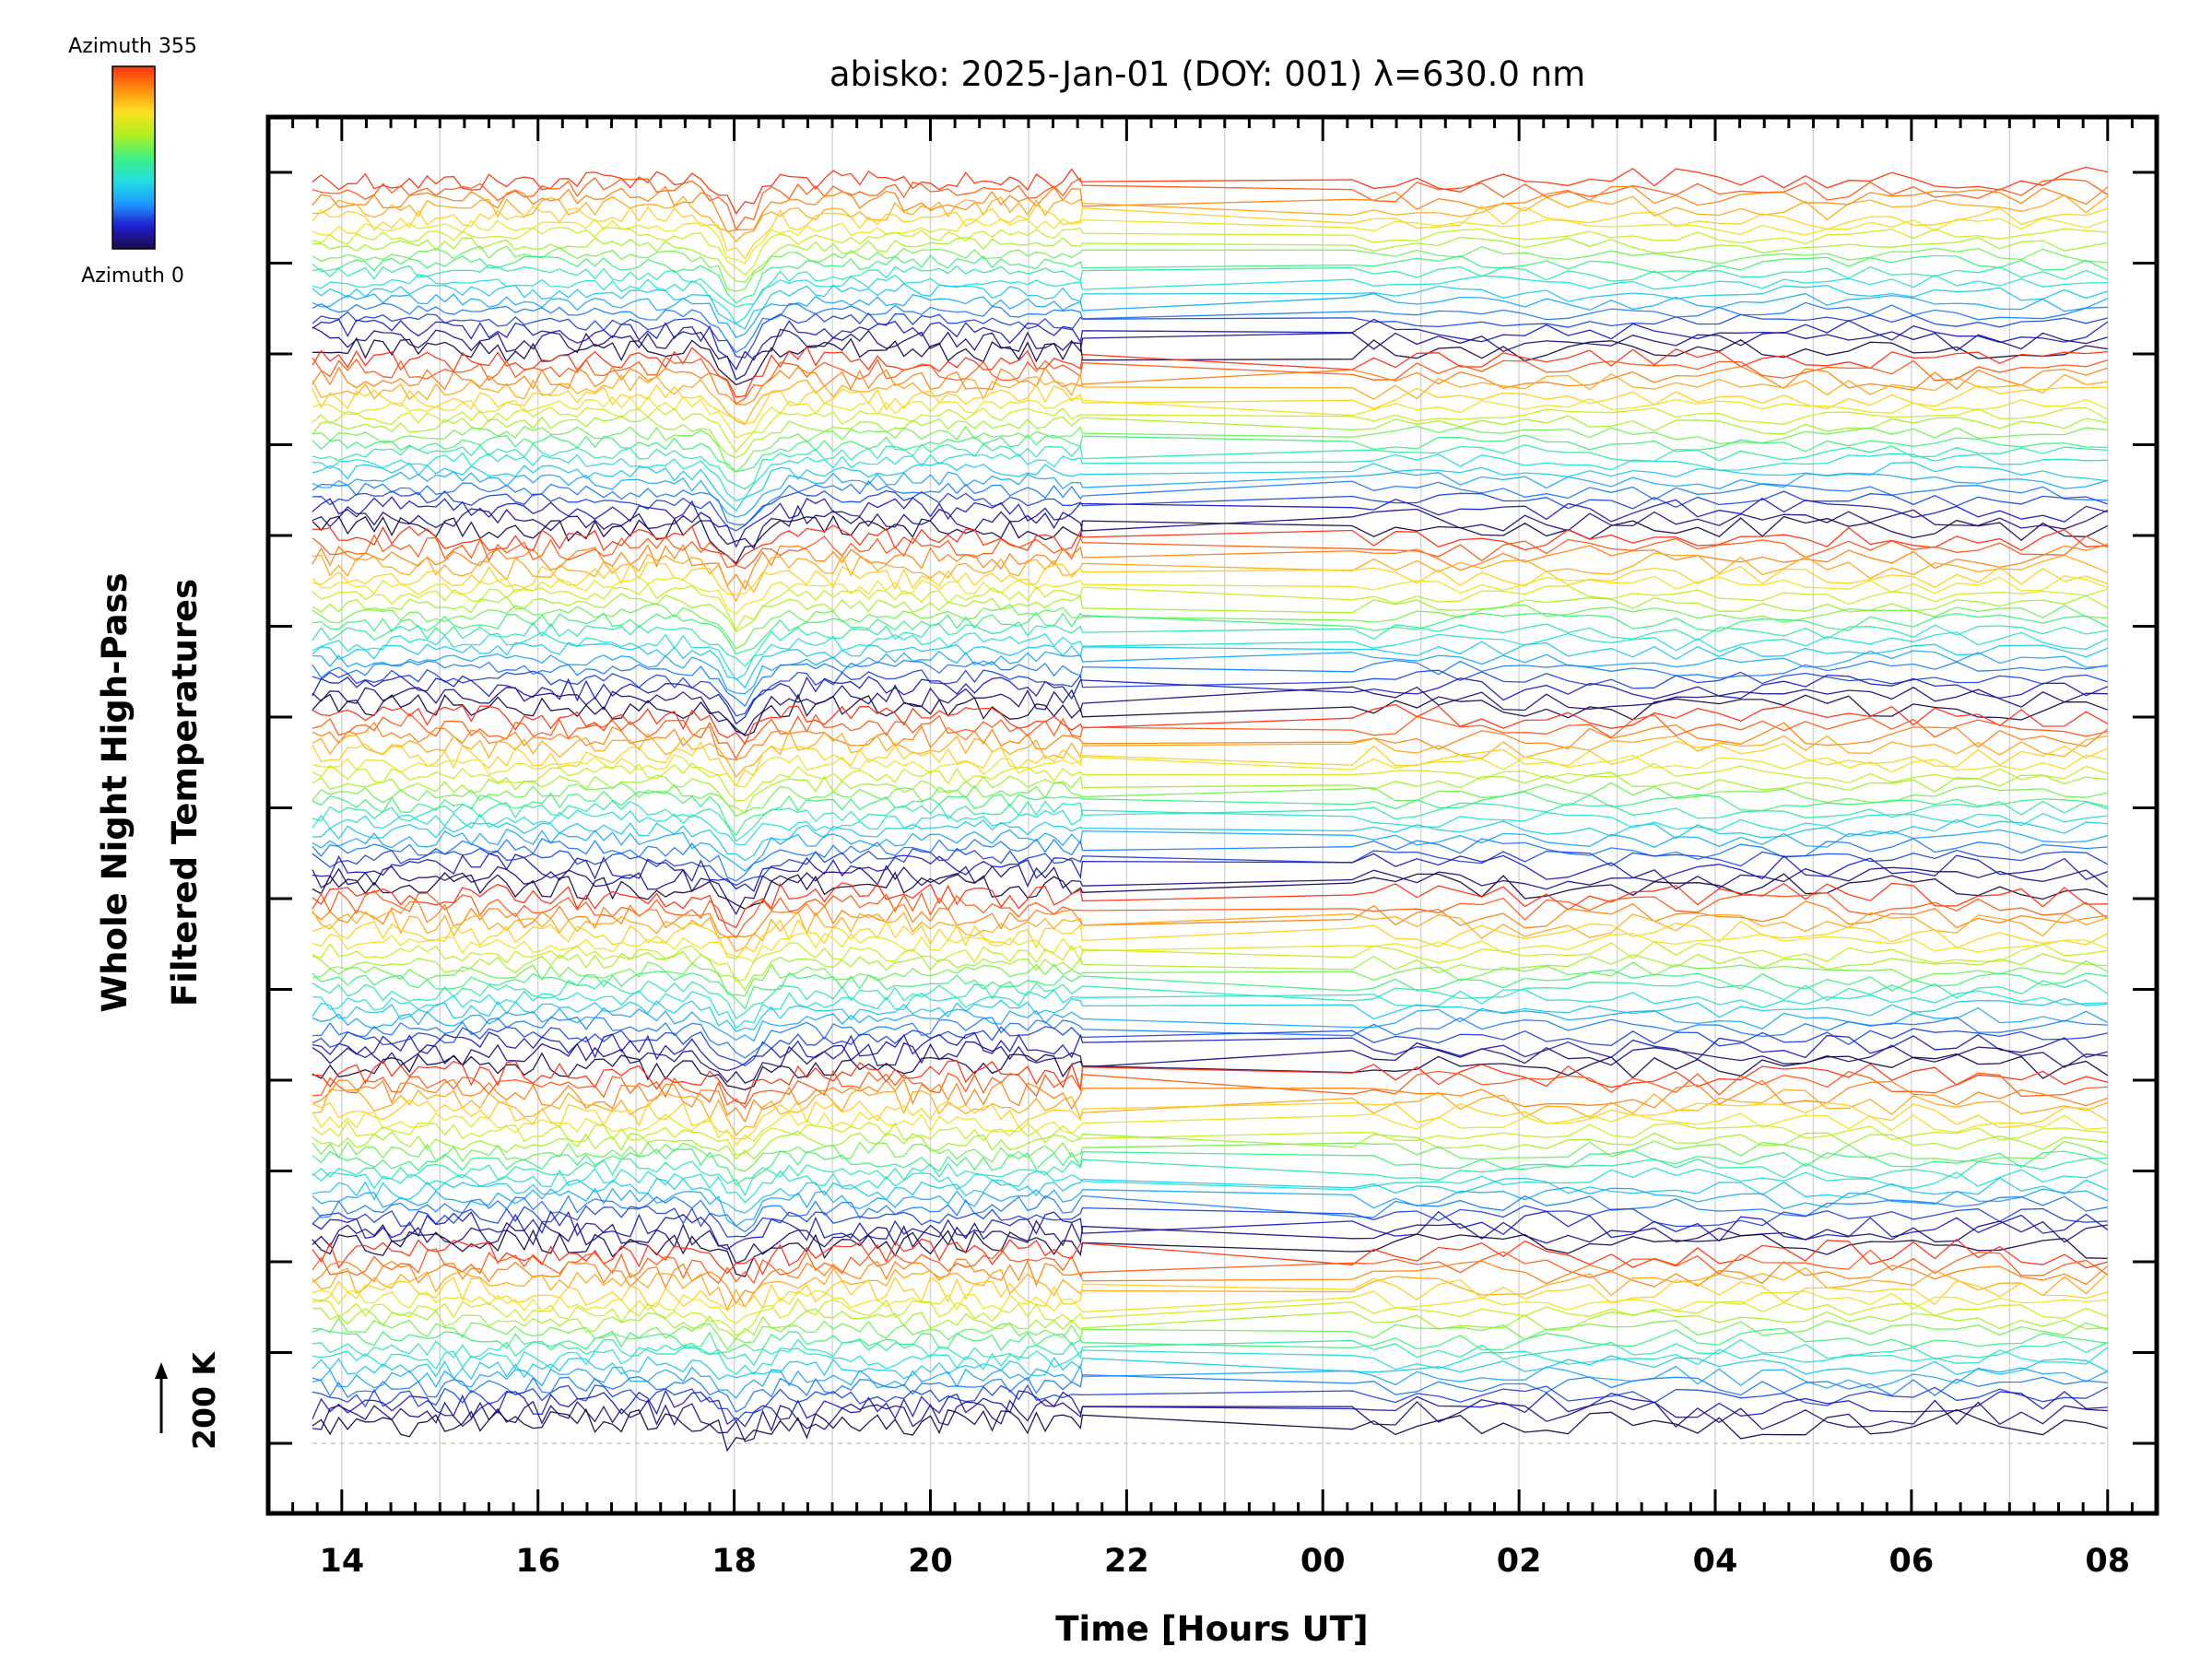 The height and width of the screenshot is (1659, 2212). What do you see at coordinates (1224, 1561) in the screenshot?
I see `x-axis-tick-labels: 14 16 18 20 22 00 02 04 06 08` at bounding box center [1224, 1561].